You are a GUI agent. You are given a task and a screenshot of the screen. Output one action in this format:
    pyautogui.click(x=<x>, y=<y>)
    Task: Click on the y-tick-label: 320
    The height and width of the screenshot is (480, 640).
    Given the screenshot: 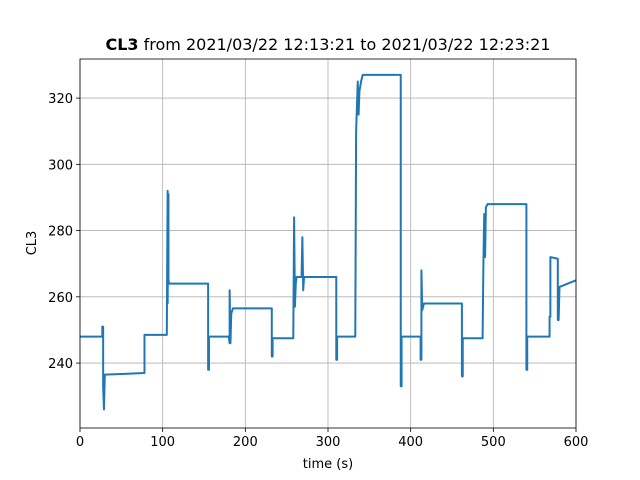 What is the action you would take?
    pyautogui.click(x=60, y=99)
    